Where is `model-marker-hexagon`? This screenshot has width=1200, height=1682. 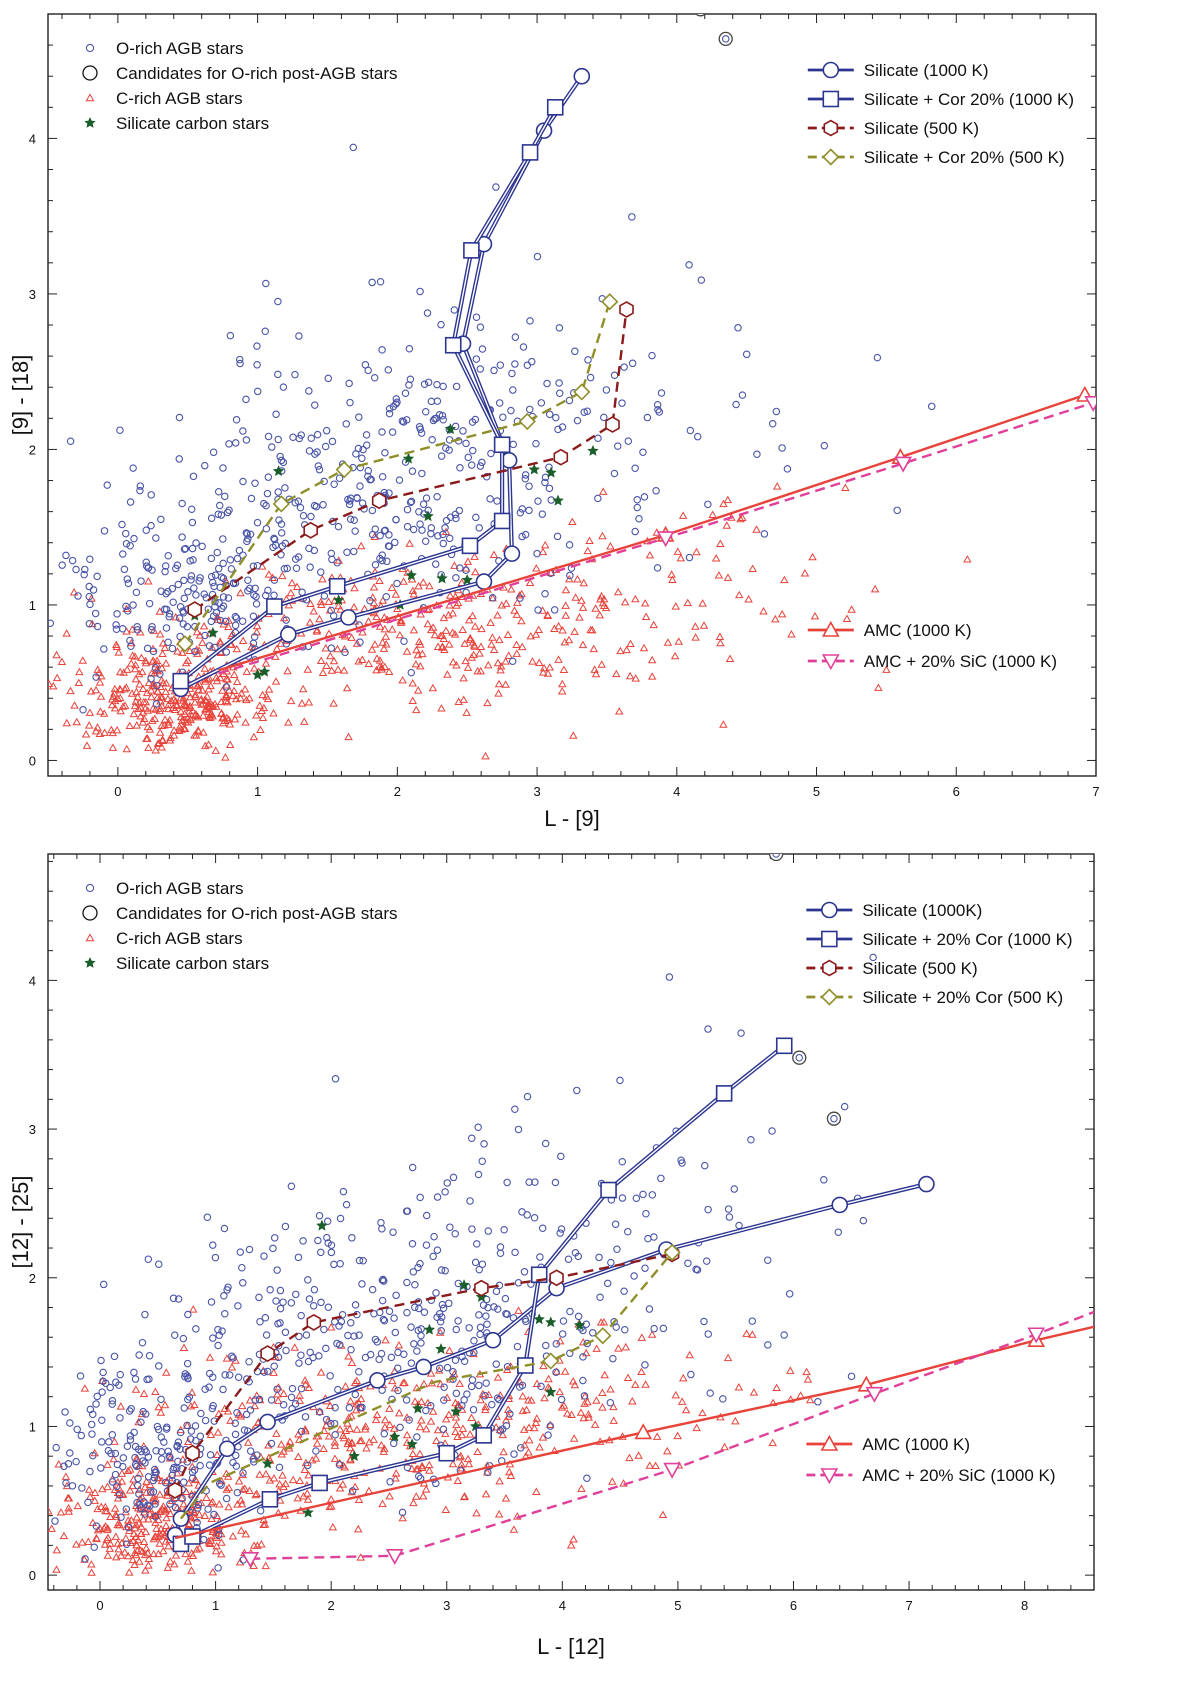
model-marker-hexagon is located at coordinates (311, 530).